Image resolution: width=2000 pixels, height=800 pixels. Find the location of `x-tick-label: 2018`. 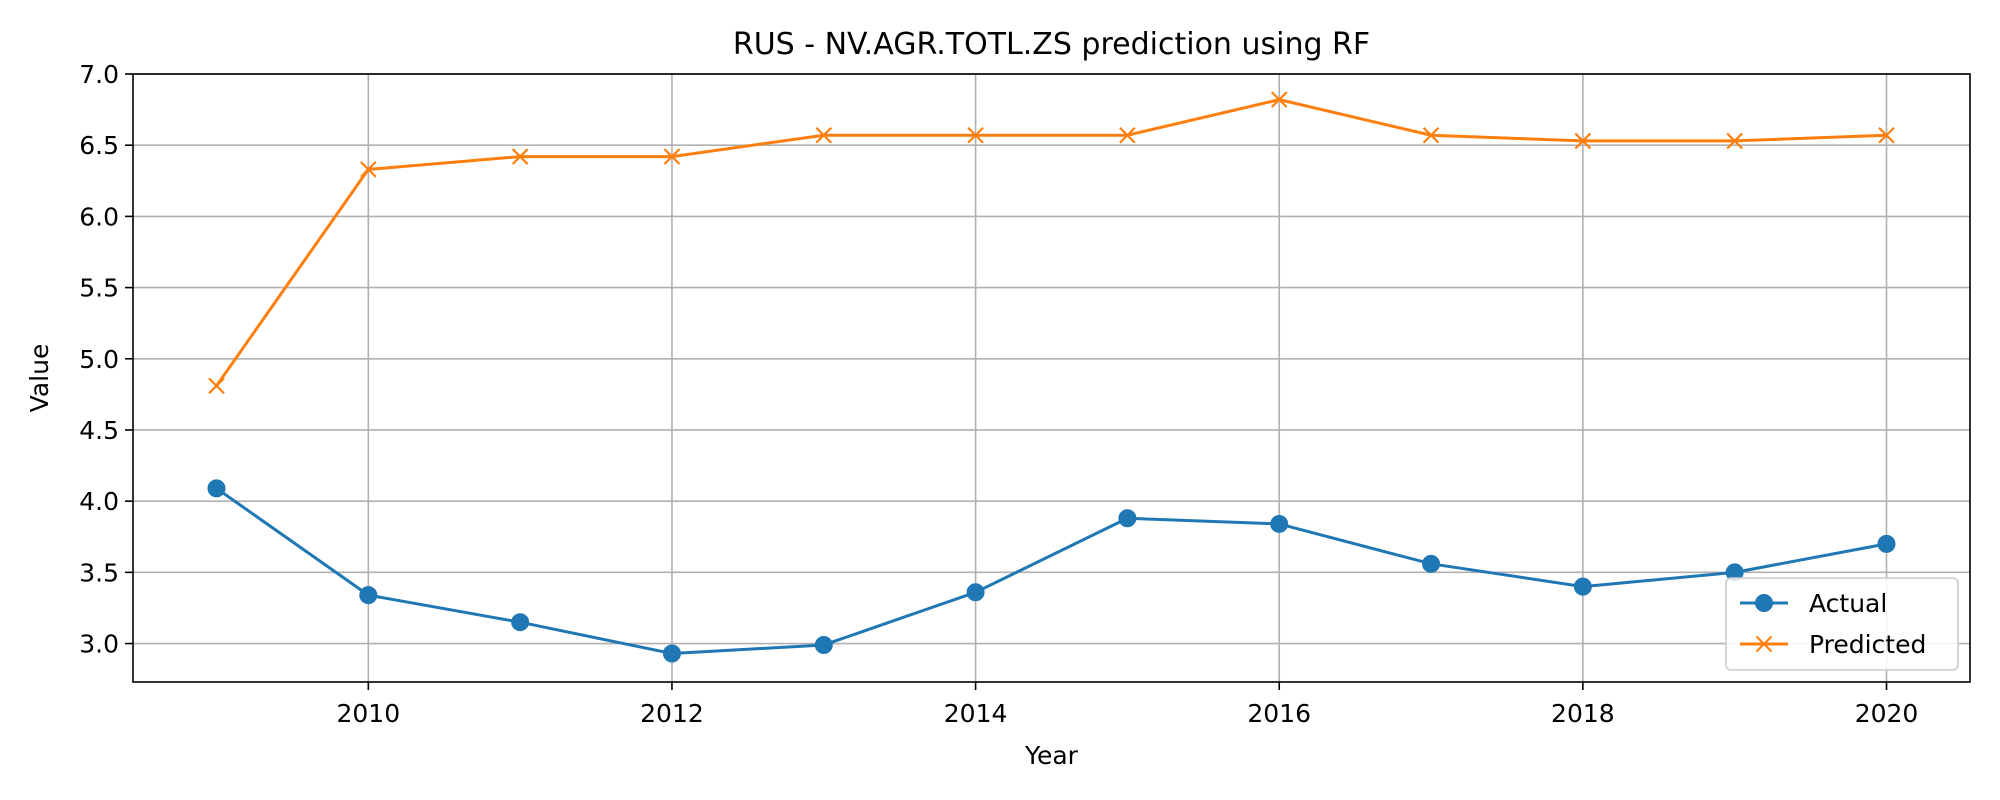

x-tick-label: 2018 is located at coordinates (1583, 713).